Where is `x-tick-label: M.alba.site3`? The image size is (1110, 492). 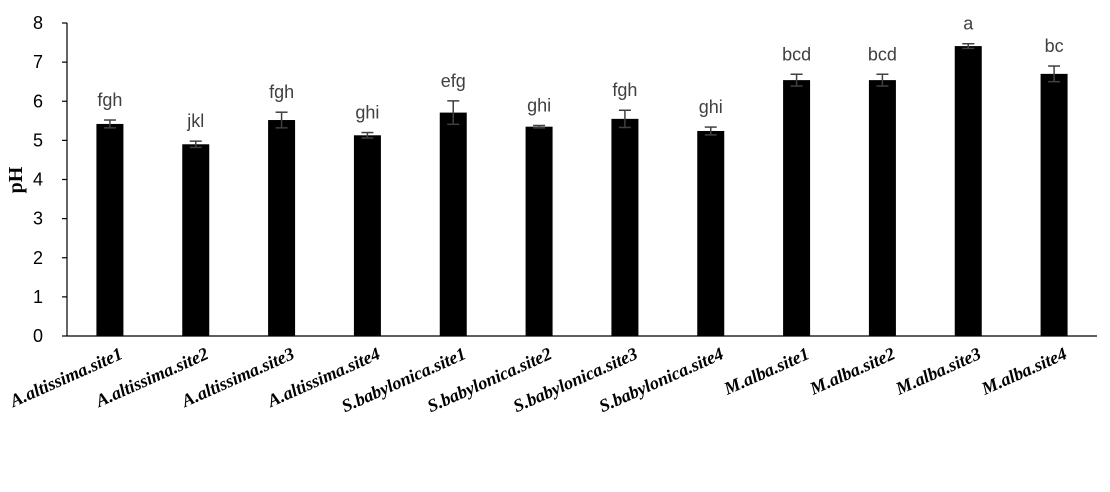
x-tick-label: M.alba.site3 is located at coordinates (938, 371).